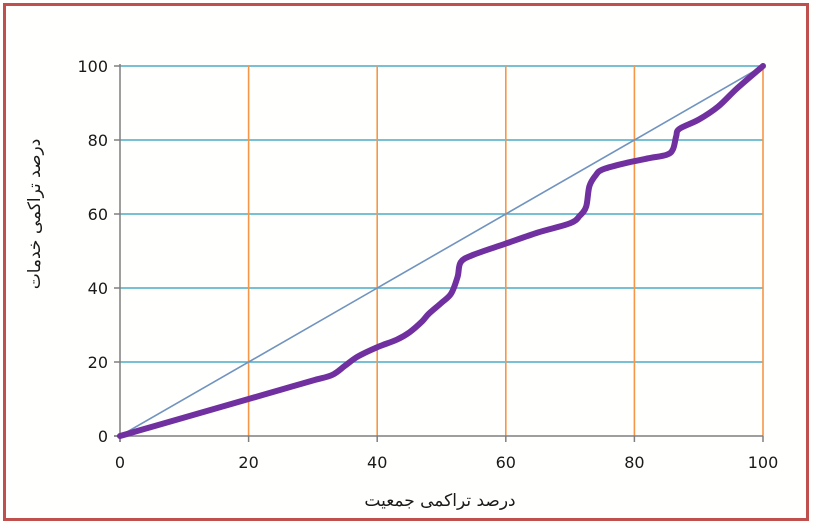 The height and width of the screenshot is (525, 814). What do you see at coordinates (98, 214) in the screenshot?
I see `y-tick-label-60: 60` at bounding box center [98, 214].